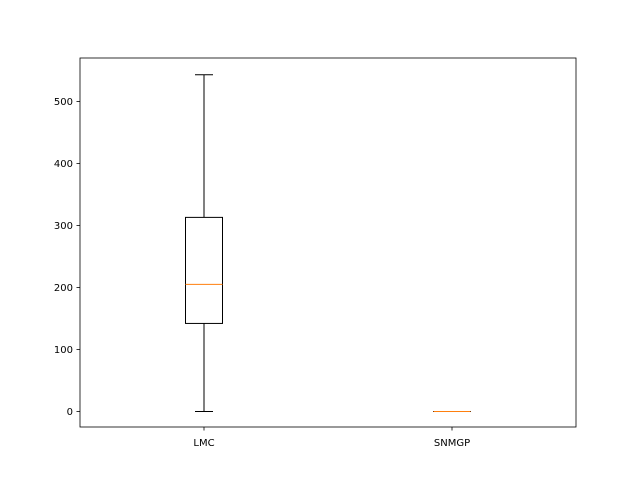 Image resolution: width=640 pixels, height=480 pixels. Describe the element at coordinates (63, 288) in the screenshot. I see `y-tick-label: 200` at that location.